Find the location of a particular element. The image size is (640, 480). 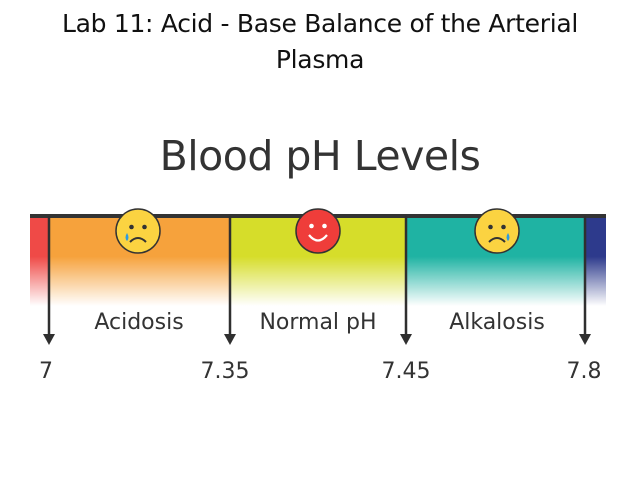

band-right-edge is located at coordinates (596, 261).